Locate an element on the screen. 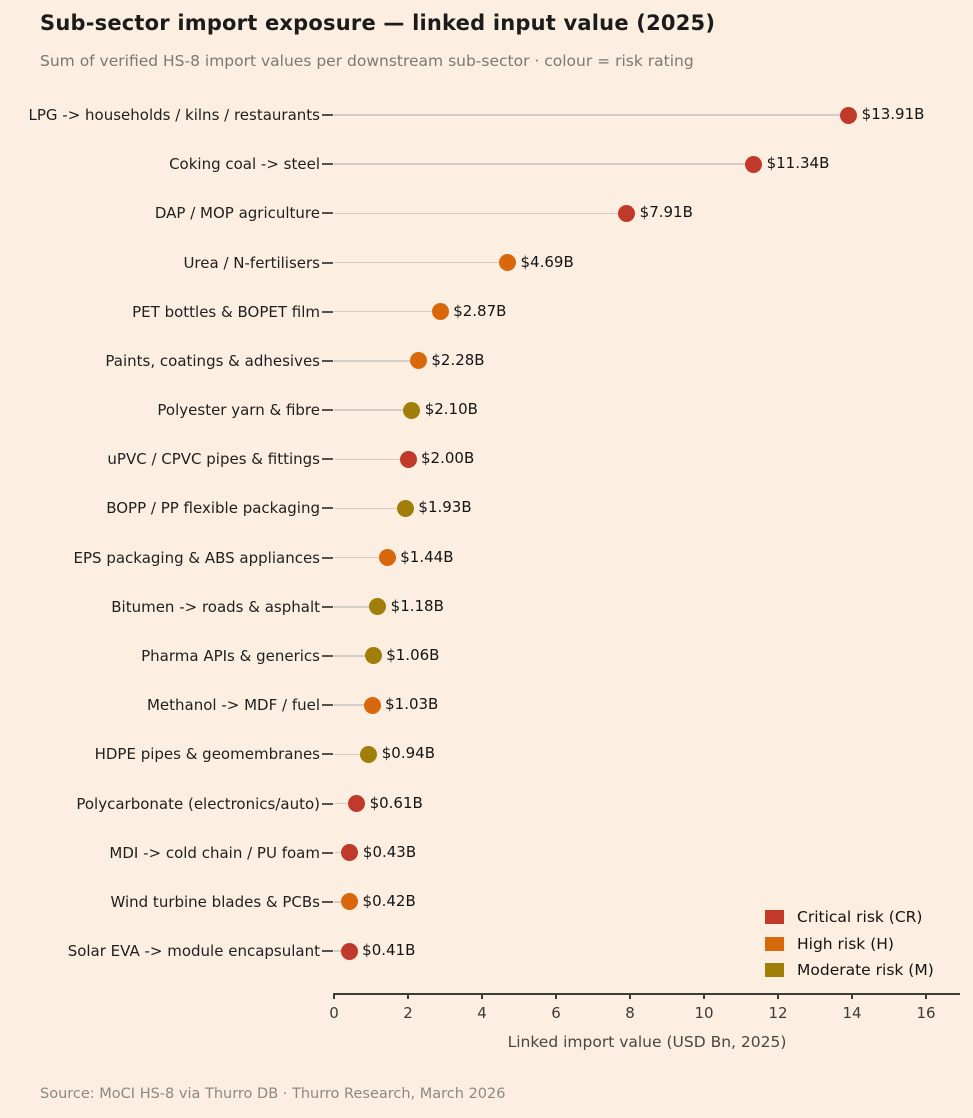 This screenshot has height=1118, width=973. x-tick-label: 6 is located at coordinates (556, 1013).